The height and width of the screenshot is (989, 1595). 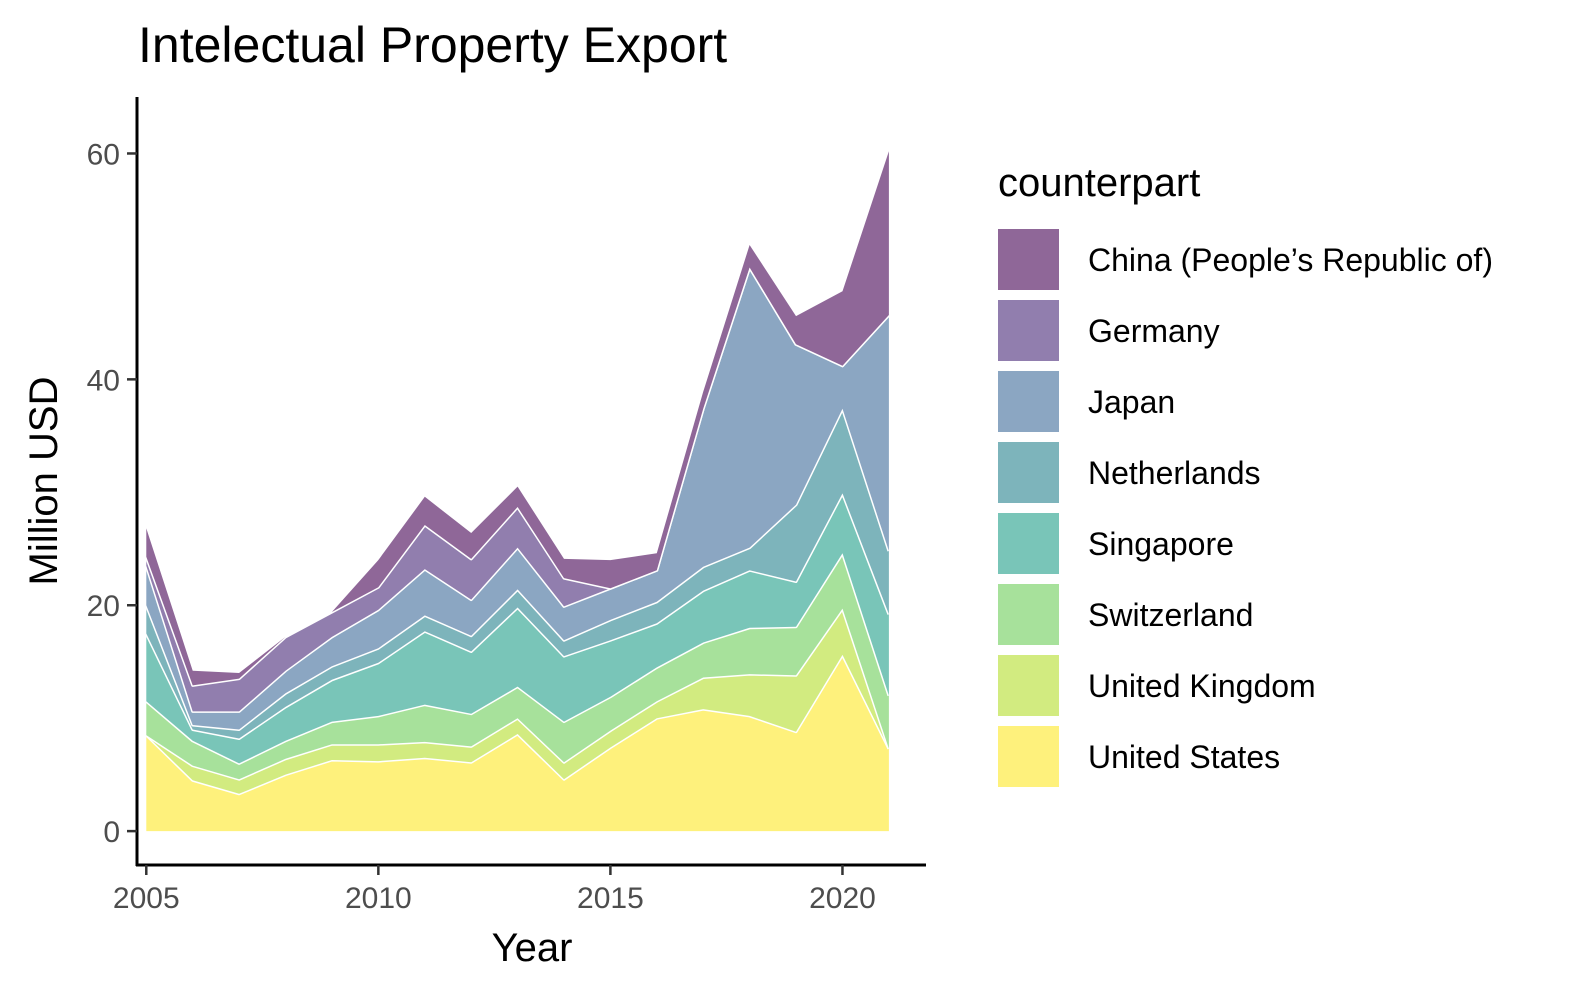 I want to click on legend-label: Switzerland, so click(x=1170, y=615).